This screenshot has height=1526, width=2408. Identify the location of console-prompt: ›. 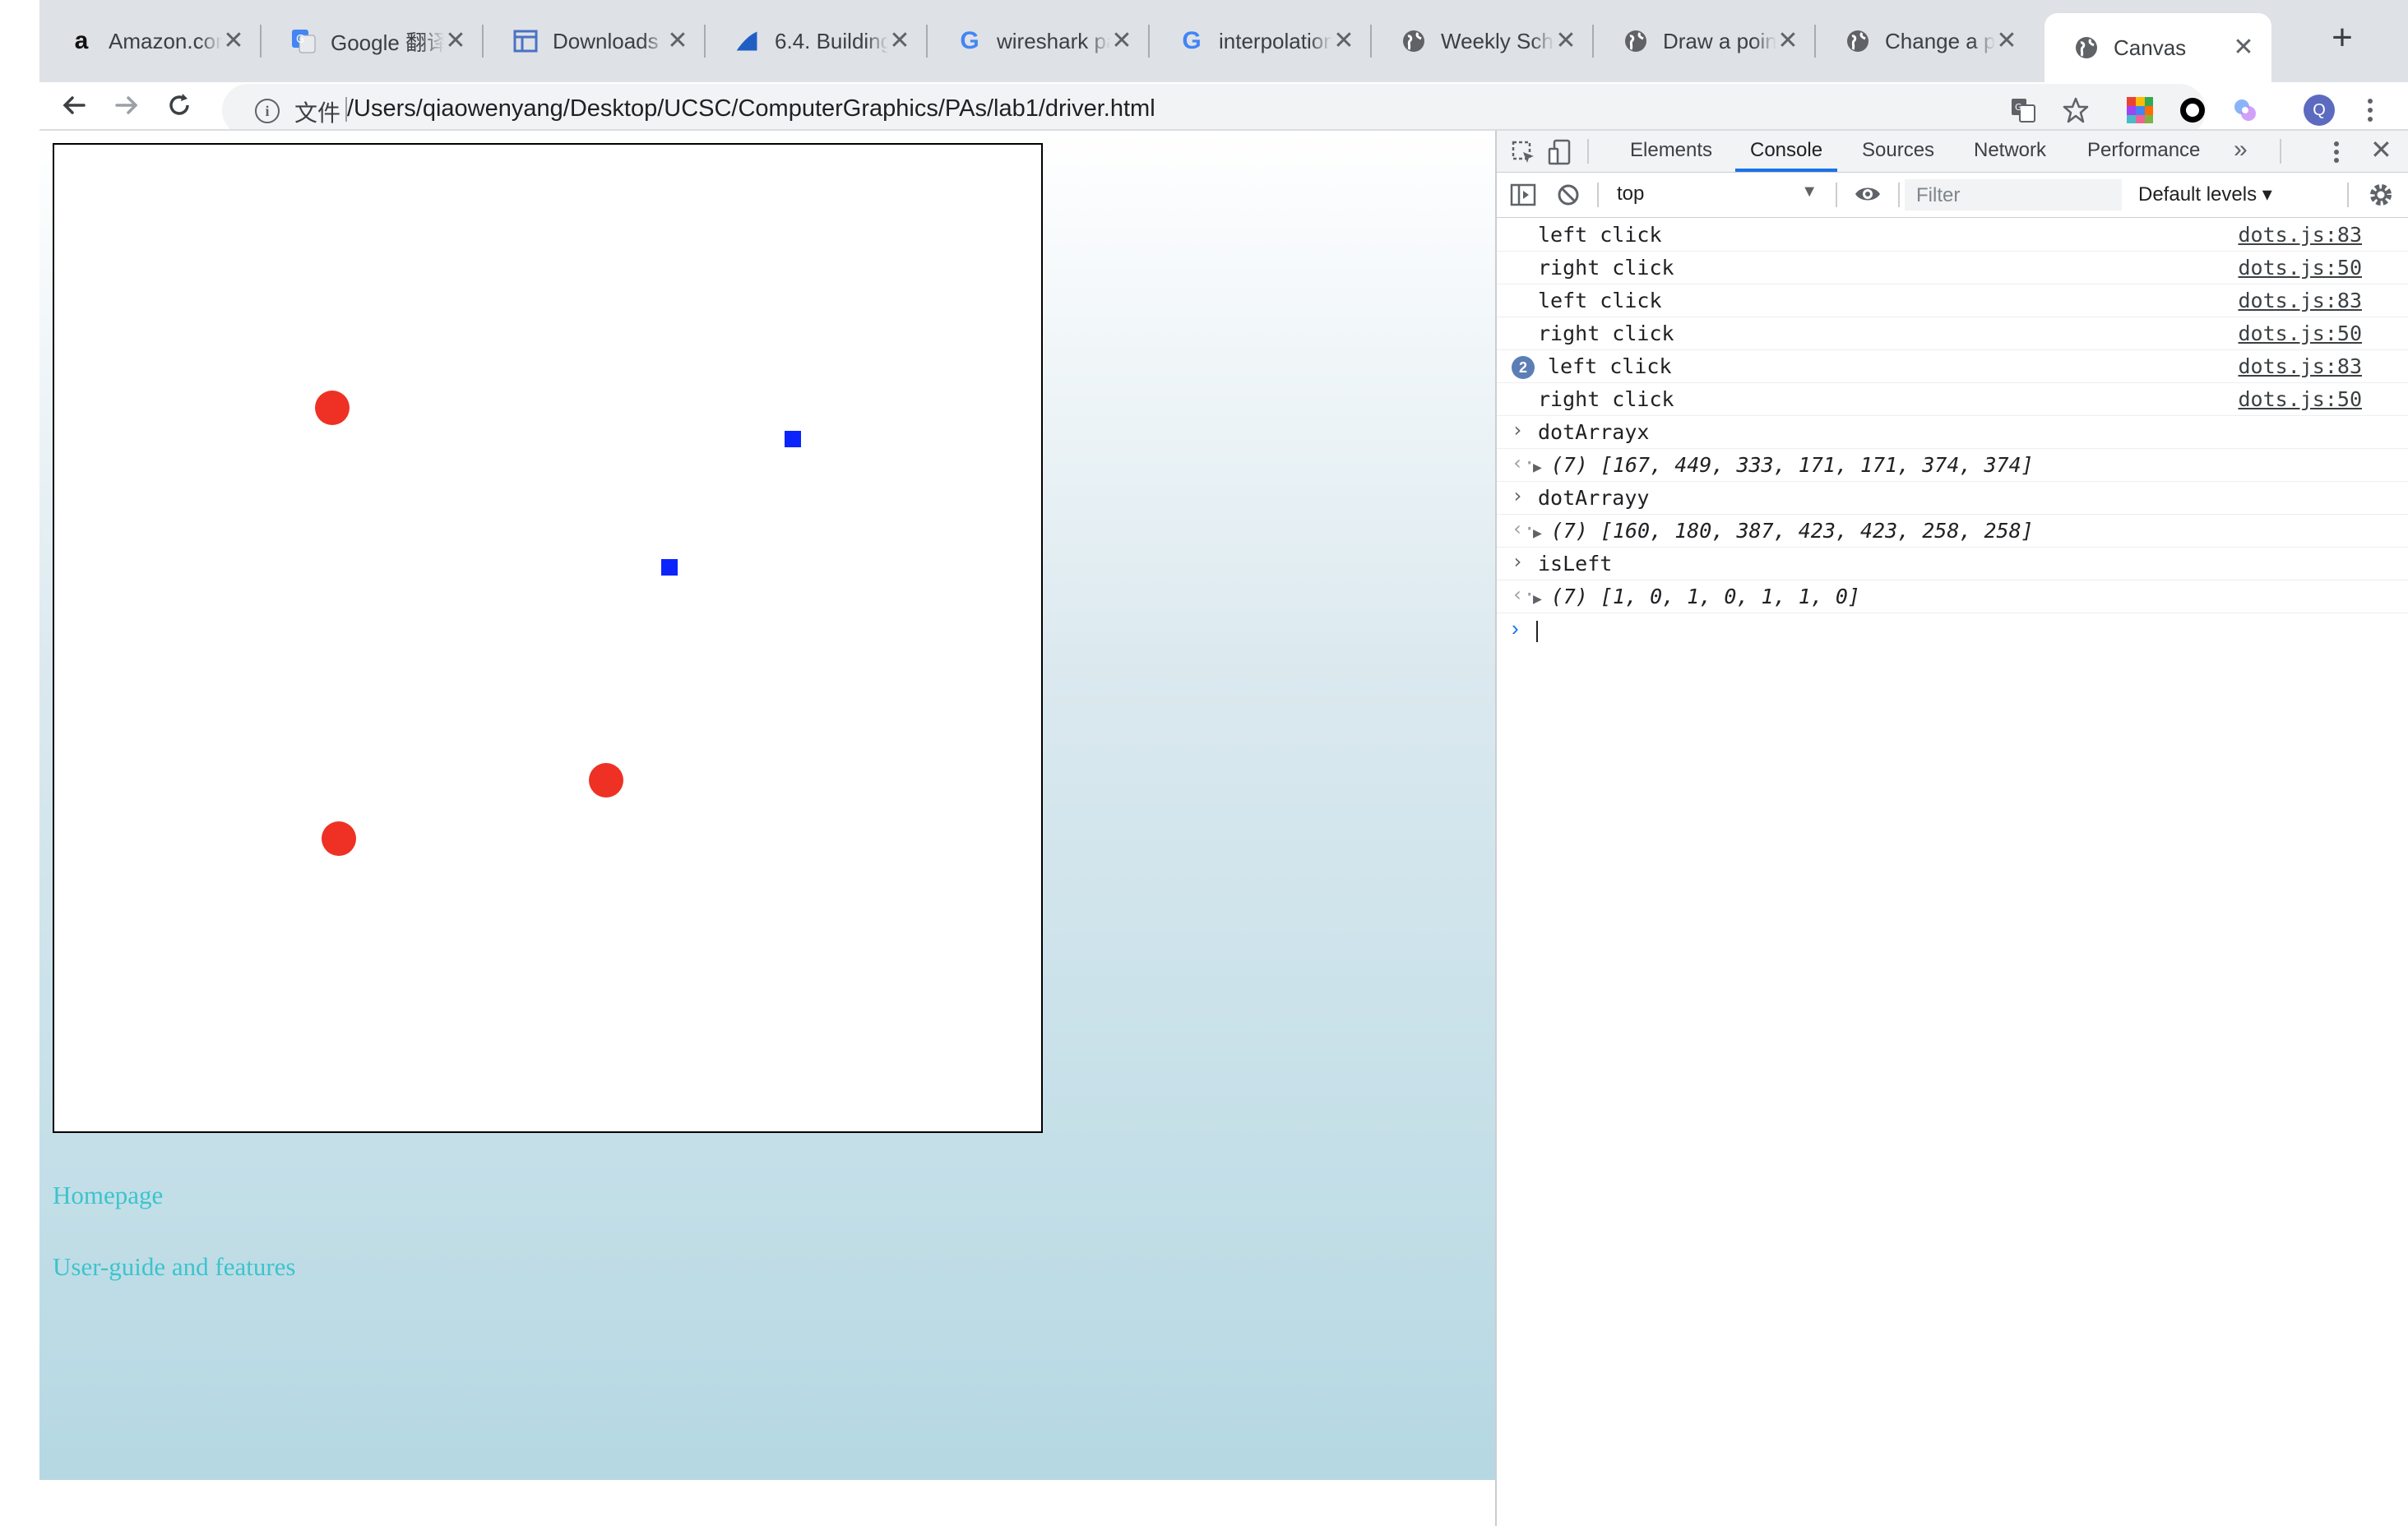
(1952, 630).